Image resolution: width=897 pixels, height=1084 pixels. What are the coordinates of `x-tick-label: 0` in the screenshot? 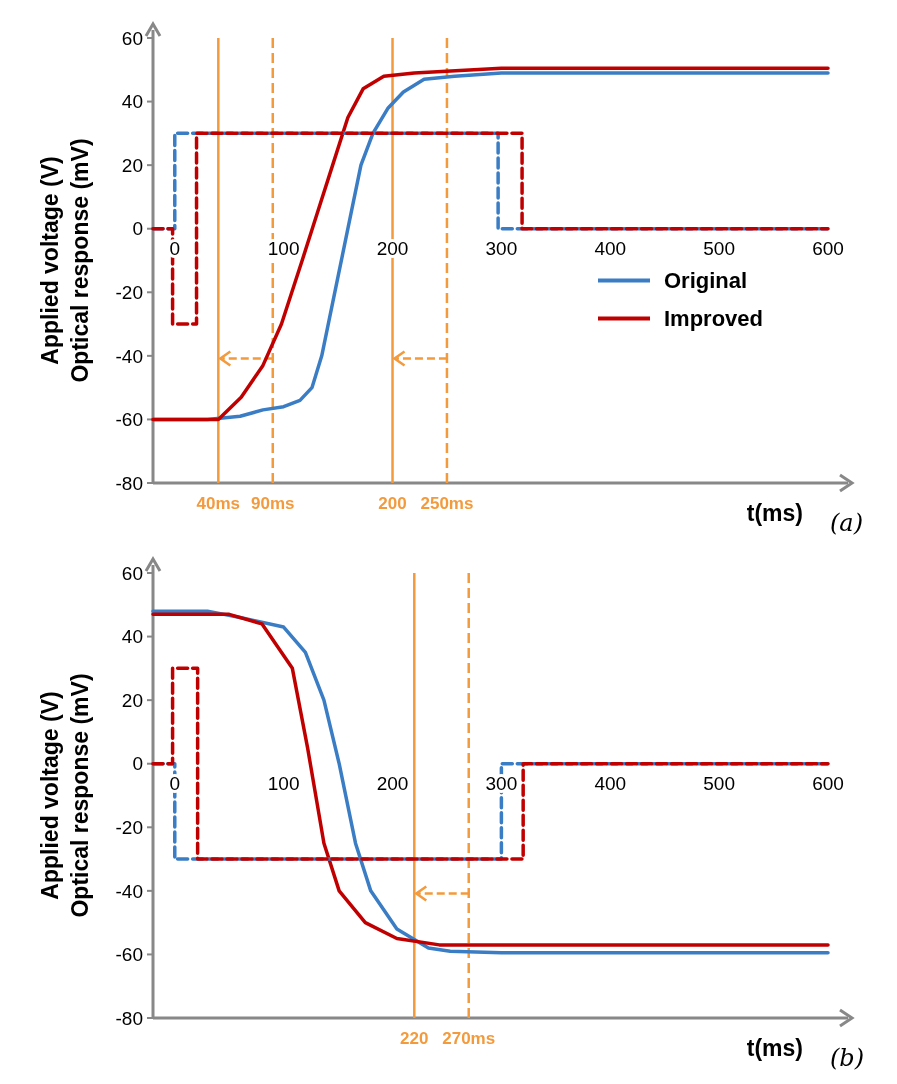 It's located at (175, 783).